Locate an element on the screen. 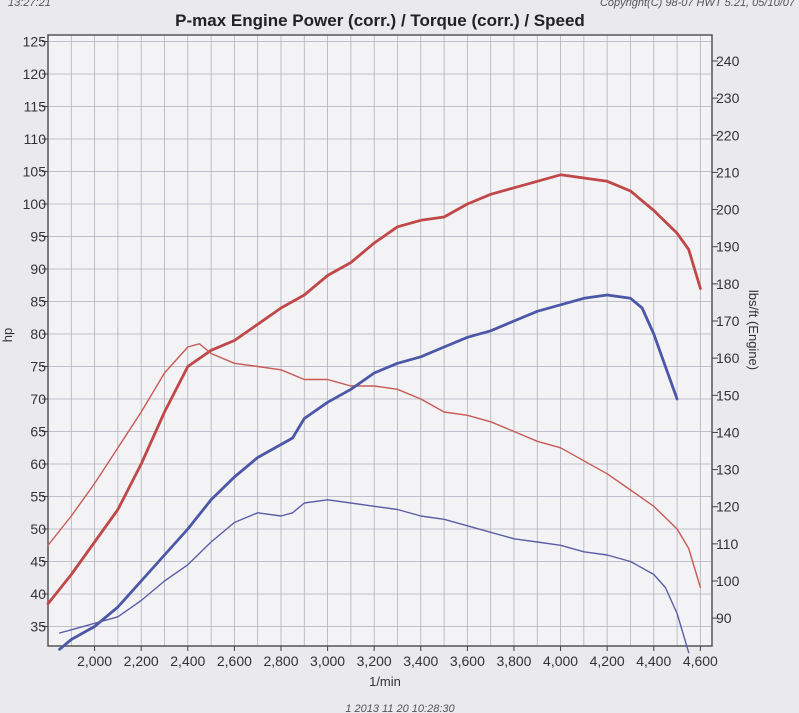  x-tick-label: 4,200 is located at coordinates (607, 661).